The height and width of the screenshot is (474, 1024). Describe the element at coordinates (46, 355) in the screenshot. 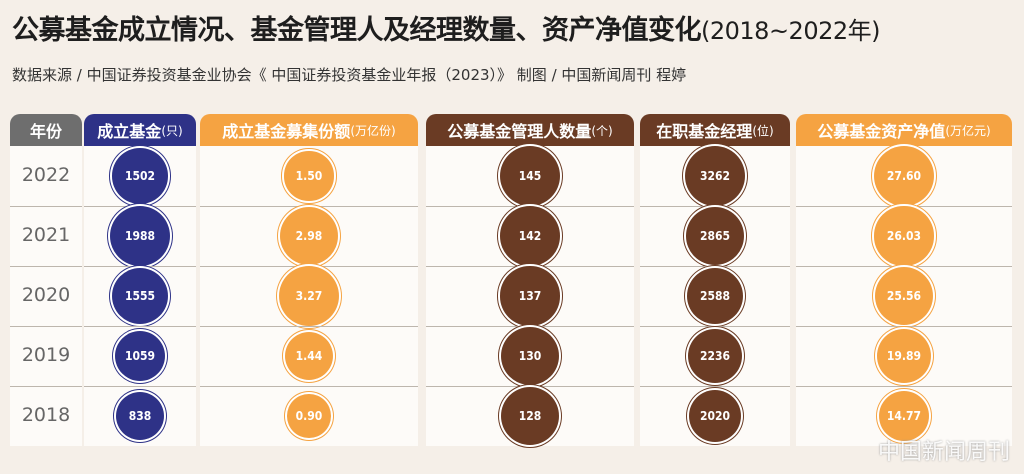

I see `year-label: 2019` at that location.